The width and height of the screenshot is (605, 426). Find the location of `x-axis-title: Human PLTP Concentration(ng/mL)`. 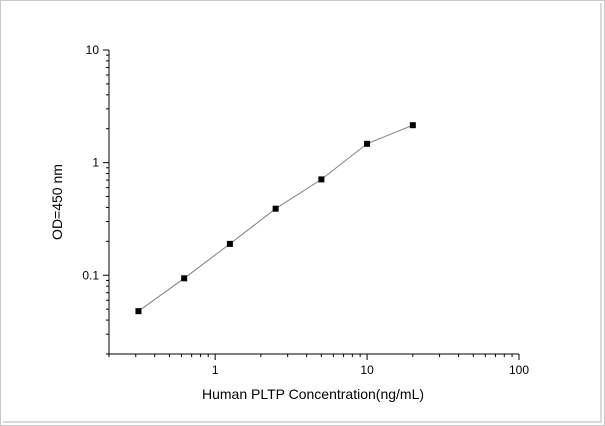

x-axis-title: Human PLTP Concentration(ng/mL) is located at coordinates (313, 394).